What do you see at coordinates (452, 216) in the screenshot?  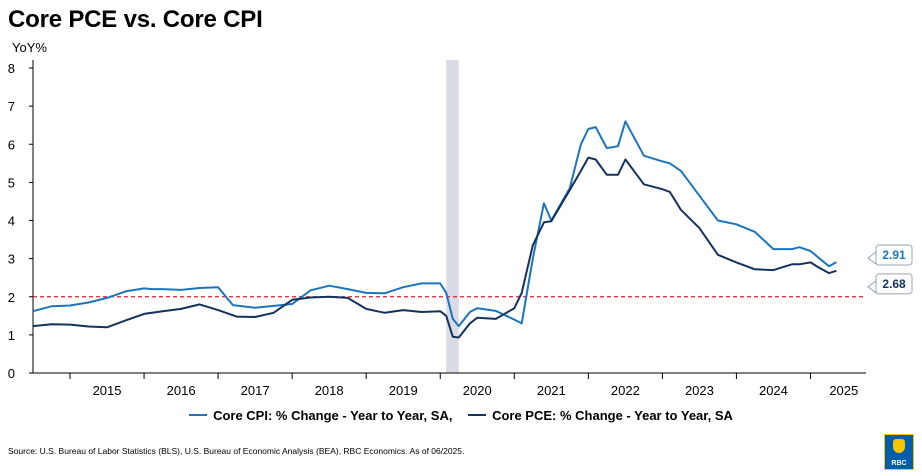 I see `recession-band` at bounding box center [452, 216].